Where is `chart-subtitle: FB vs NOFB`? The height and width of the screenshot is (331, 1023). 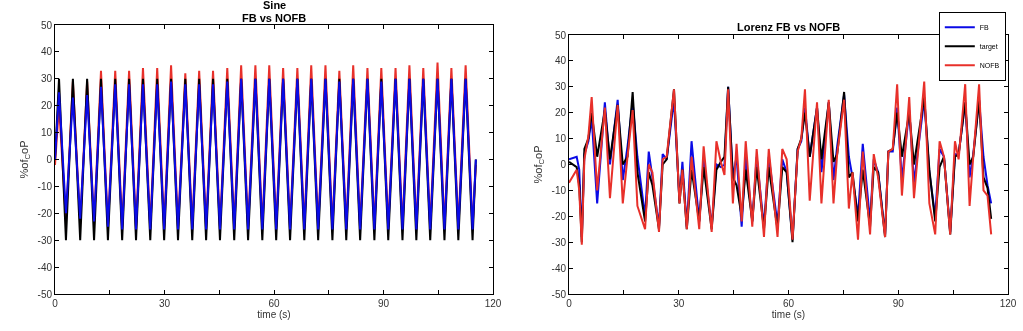 chart-subtitle: FB vs NOFB is located at coordinates (274, 18).